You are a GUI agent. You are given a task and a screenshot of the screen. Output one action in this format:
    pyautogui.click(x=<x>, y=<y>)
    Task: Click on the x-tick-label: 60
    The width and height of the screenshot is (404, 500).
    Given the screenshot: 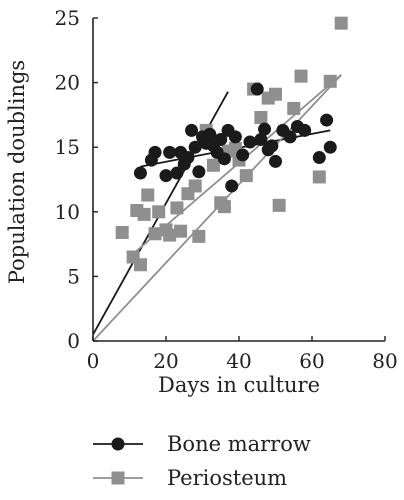 What is the action you would take?
    pyautogui.click(x=311, y=361)
    